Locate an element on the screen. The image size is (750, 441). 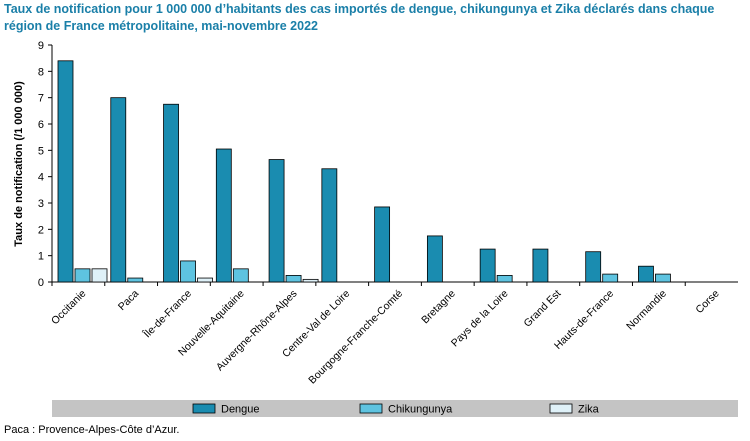
y-tick-label: 4 is located at coordinates (41, 178).